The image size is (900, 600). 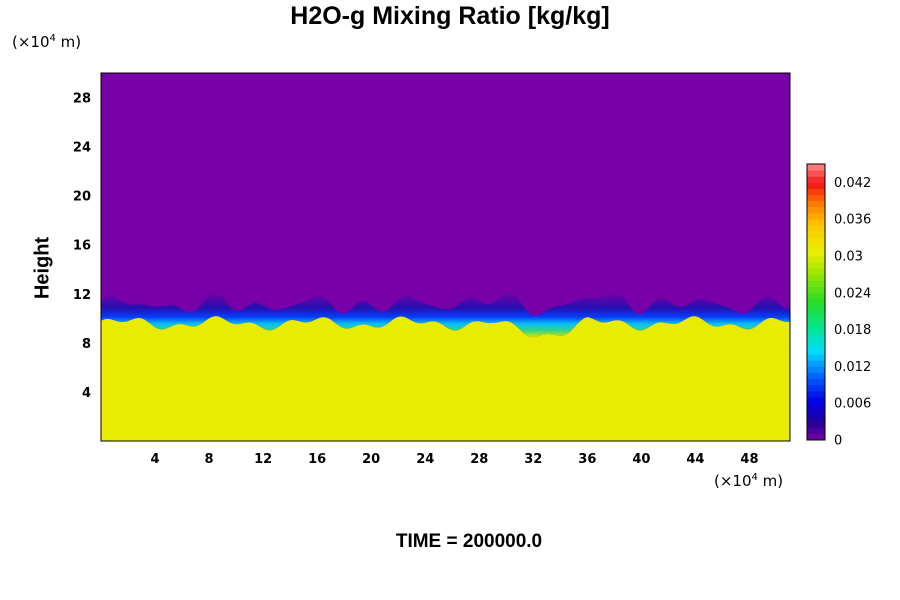 I want to click on x-unit-prefix: (×10, so click(x=733, y=481).